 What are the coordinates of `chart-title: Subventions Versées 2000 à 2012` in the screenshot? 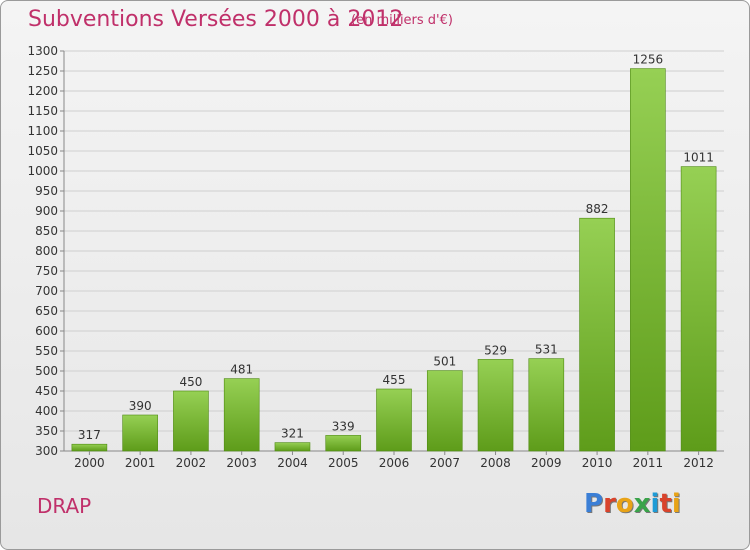 It's located at (216, 19).